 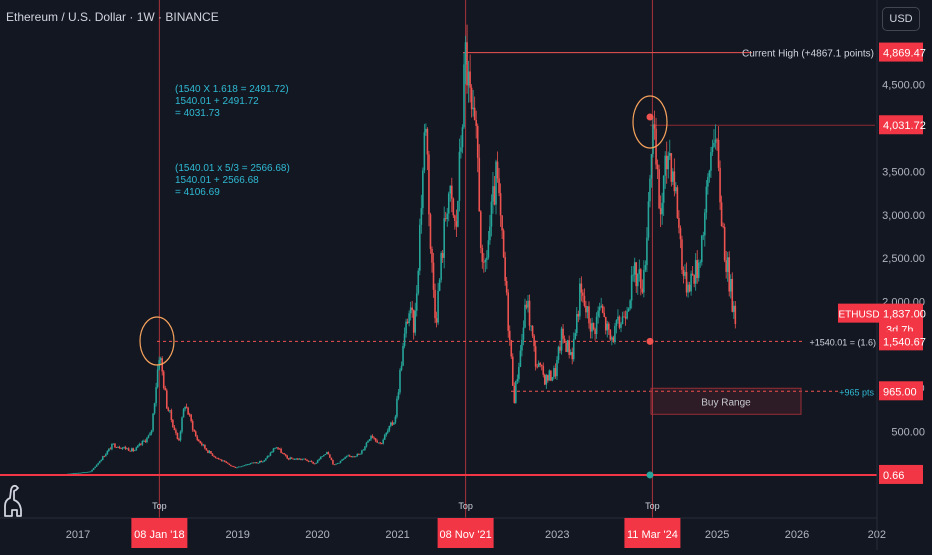 I want to click on top-circle-2018, so click(x=157, y=341).